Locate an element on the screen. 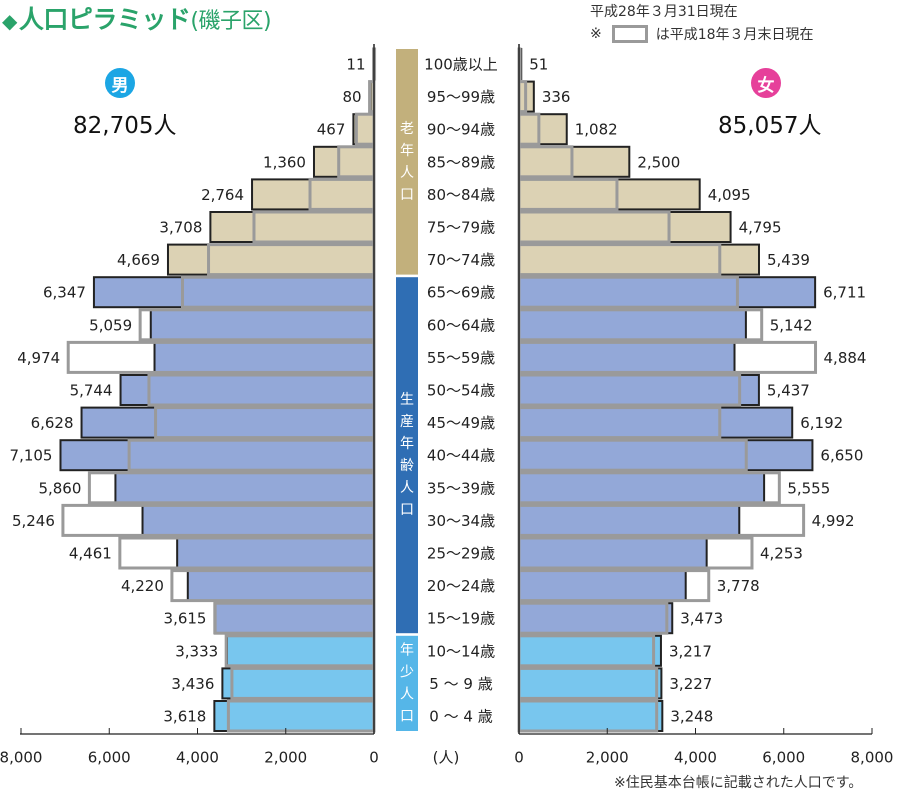 The image size is (897, 796). band-working-char: 産 is located at coordinates (407, 422).